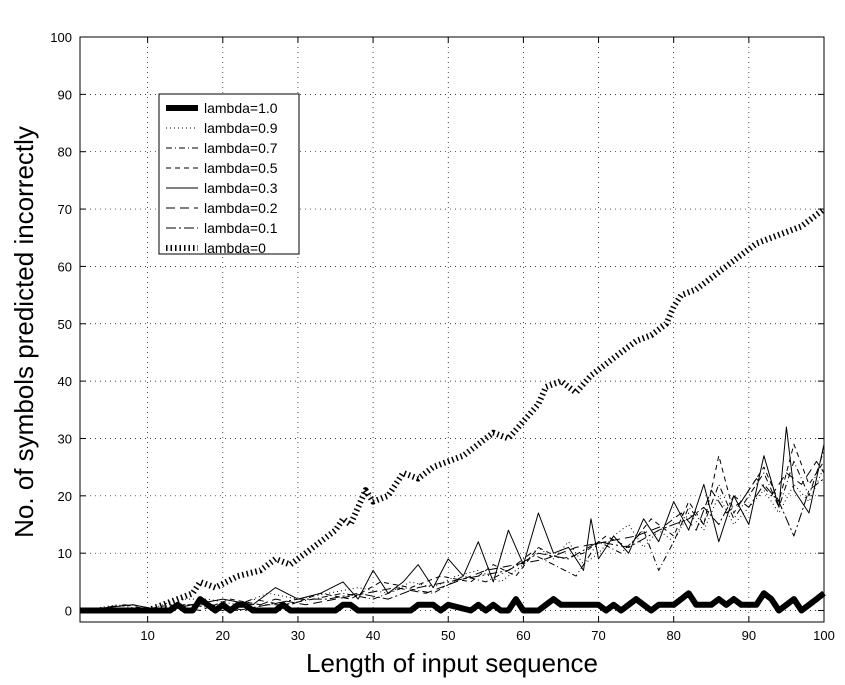  What do you see at coordinates (241, 108) in the screenshot?
I see `legend-label: lambda=1.0` at bounding box center [241, 108].